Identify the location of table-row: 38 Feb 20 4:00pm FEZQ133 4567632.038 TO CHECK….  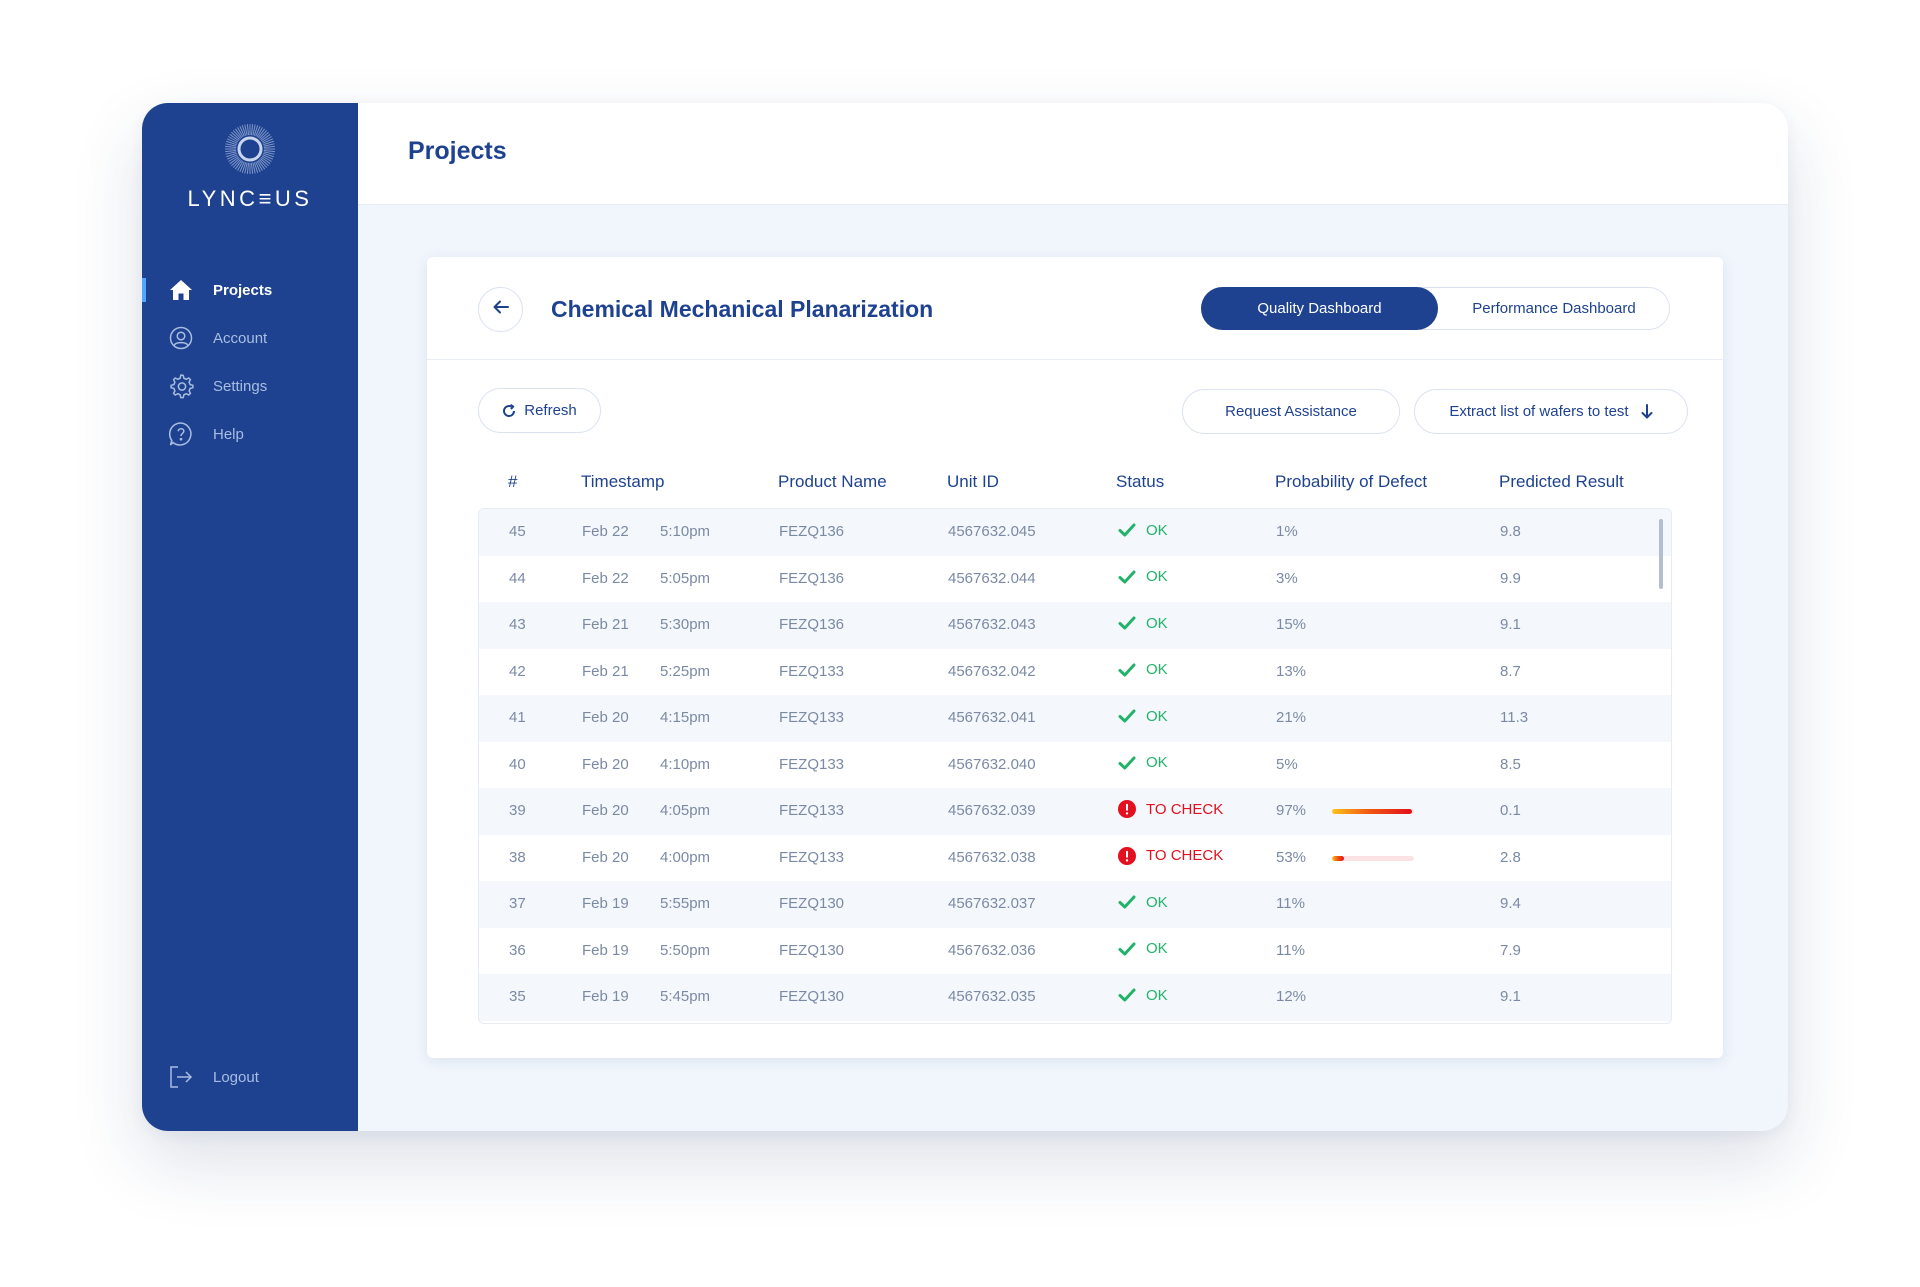
(1075, 857).